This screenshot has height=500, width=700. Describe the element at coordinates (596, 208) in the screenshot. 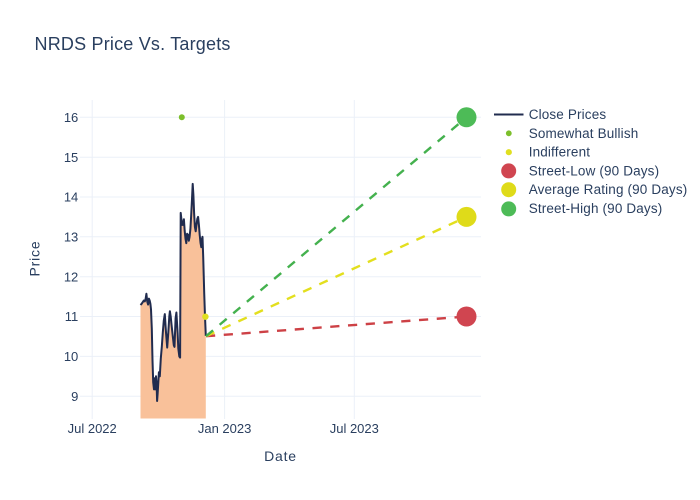

I see `svg-text: Street-High (90 Days)` at that location.